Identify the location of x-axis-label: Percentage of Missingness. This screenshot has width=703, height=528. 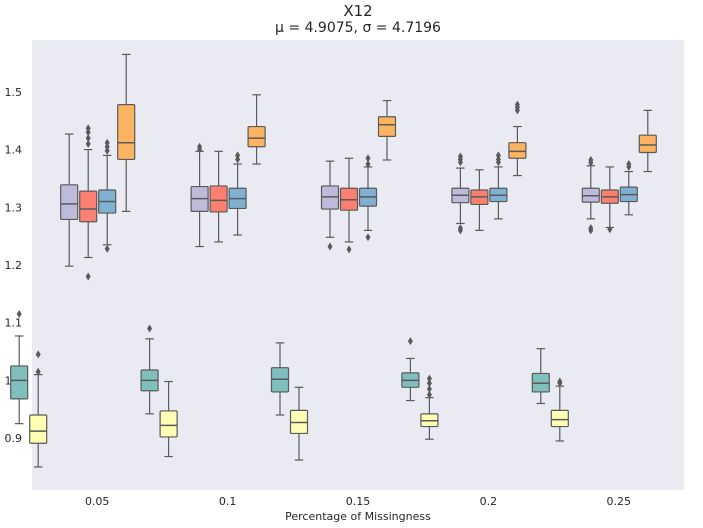
(358, 516).